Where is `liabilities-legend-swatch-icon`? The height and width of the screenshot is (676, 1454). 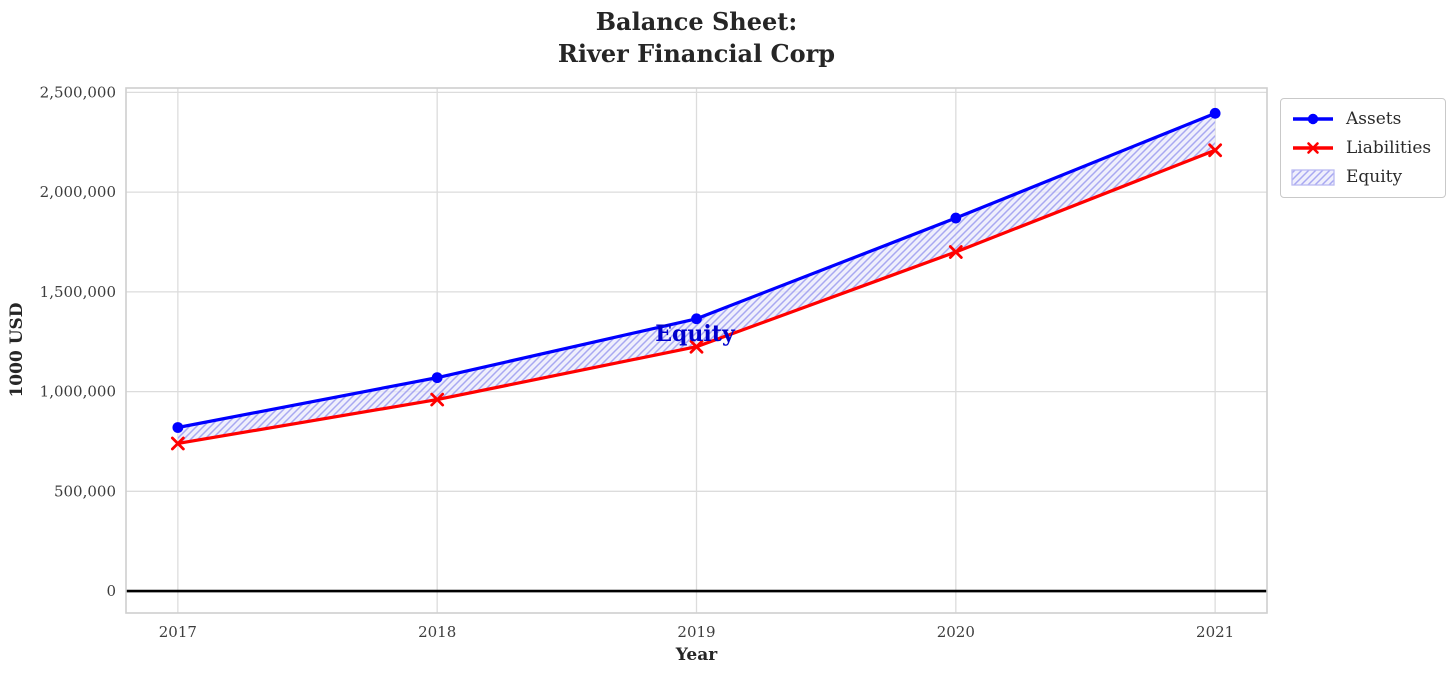 liabilities-legend-swatch-icon is located at coordinates (1313, 148).